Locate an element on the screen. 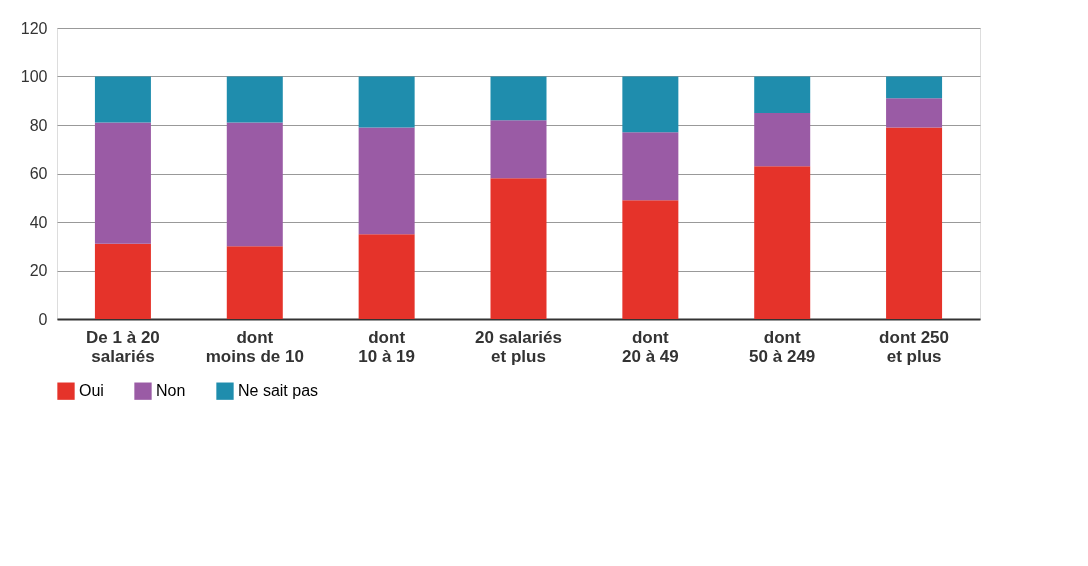 Image resolution: width=1088 pixels, height=566 pixels. y-tick-label: 40 is located at coordinates (38, 222).